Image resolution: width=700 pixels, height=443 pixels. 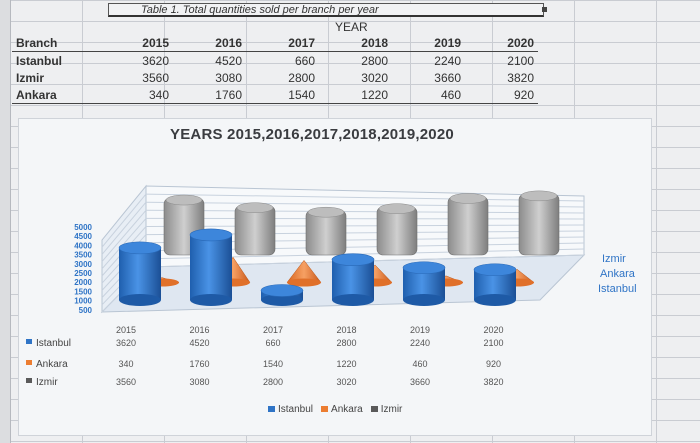 What do you see at coordinates (342, 409) in the screenshot?
I see `legend-item-ankara: Ankara` at bounding box center [342, 409].